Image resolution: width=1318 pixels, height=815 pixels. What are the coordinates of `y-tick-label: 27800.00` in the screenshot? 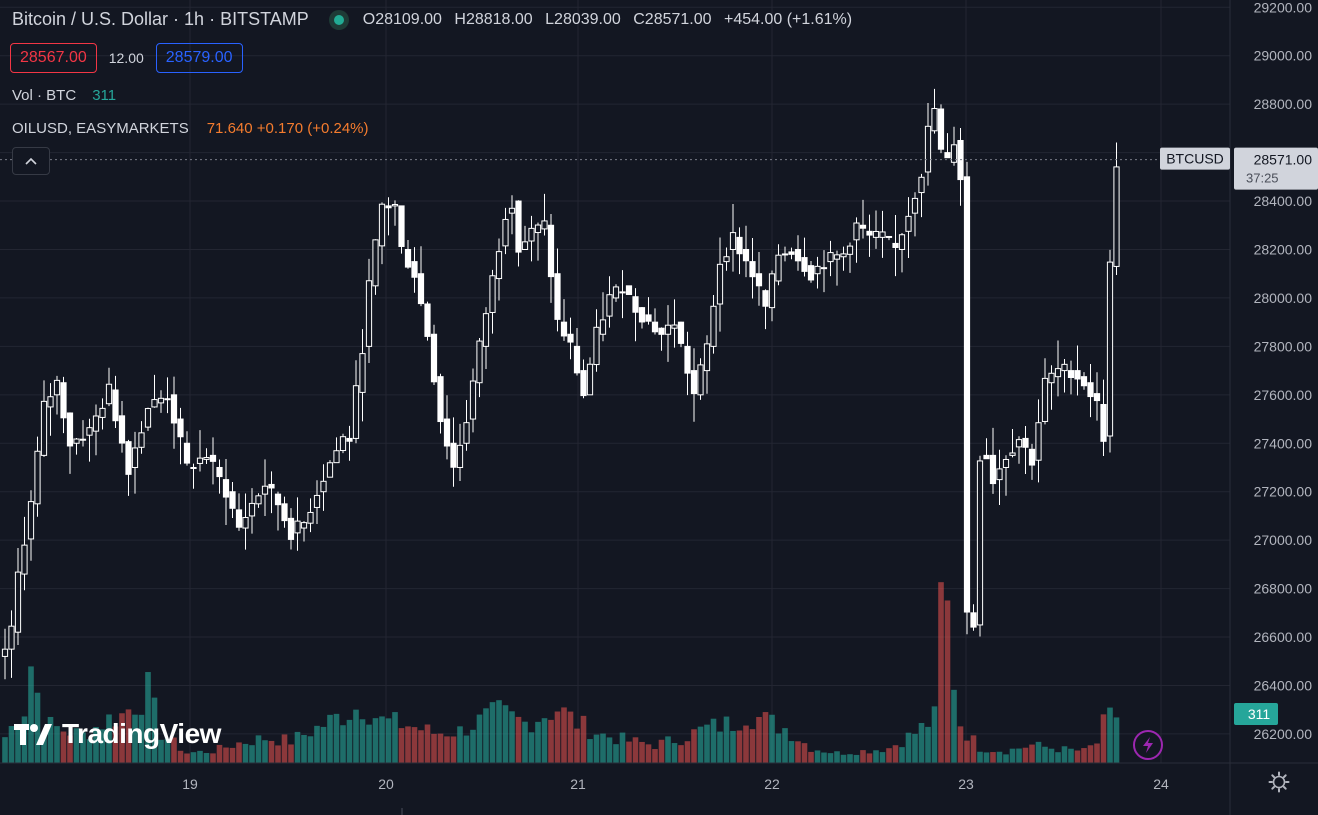 It's located at (1283, 346).